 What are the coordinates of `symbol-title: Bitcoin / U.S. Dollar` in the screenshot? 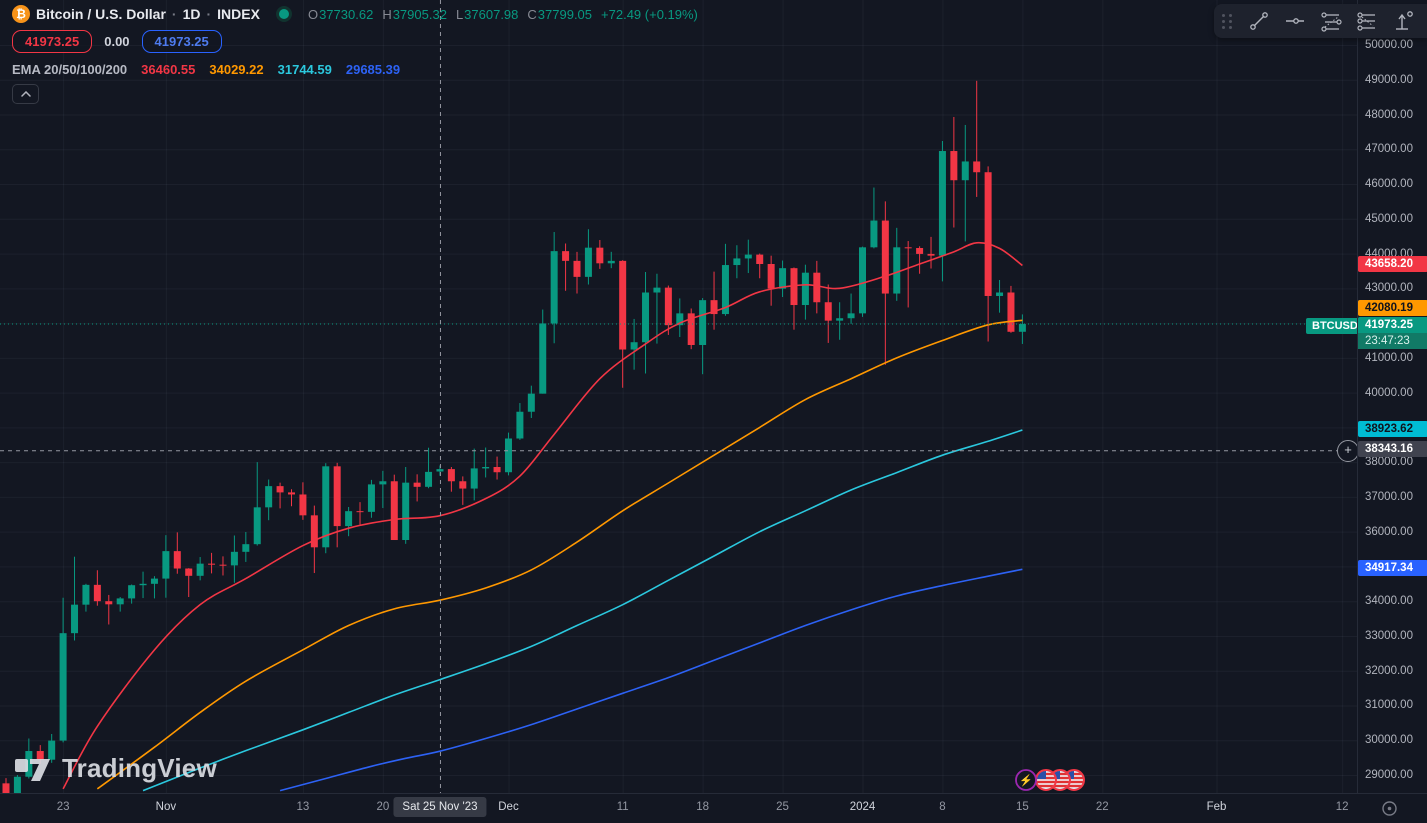 It's located at (101, 14).